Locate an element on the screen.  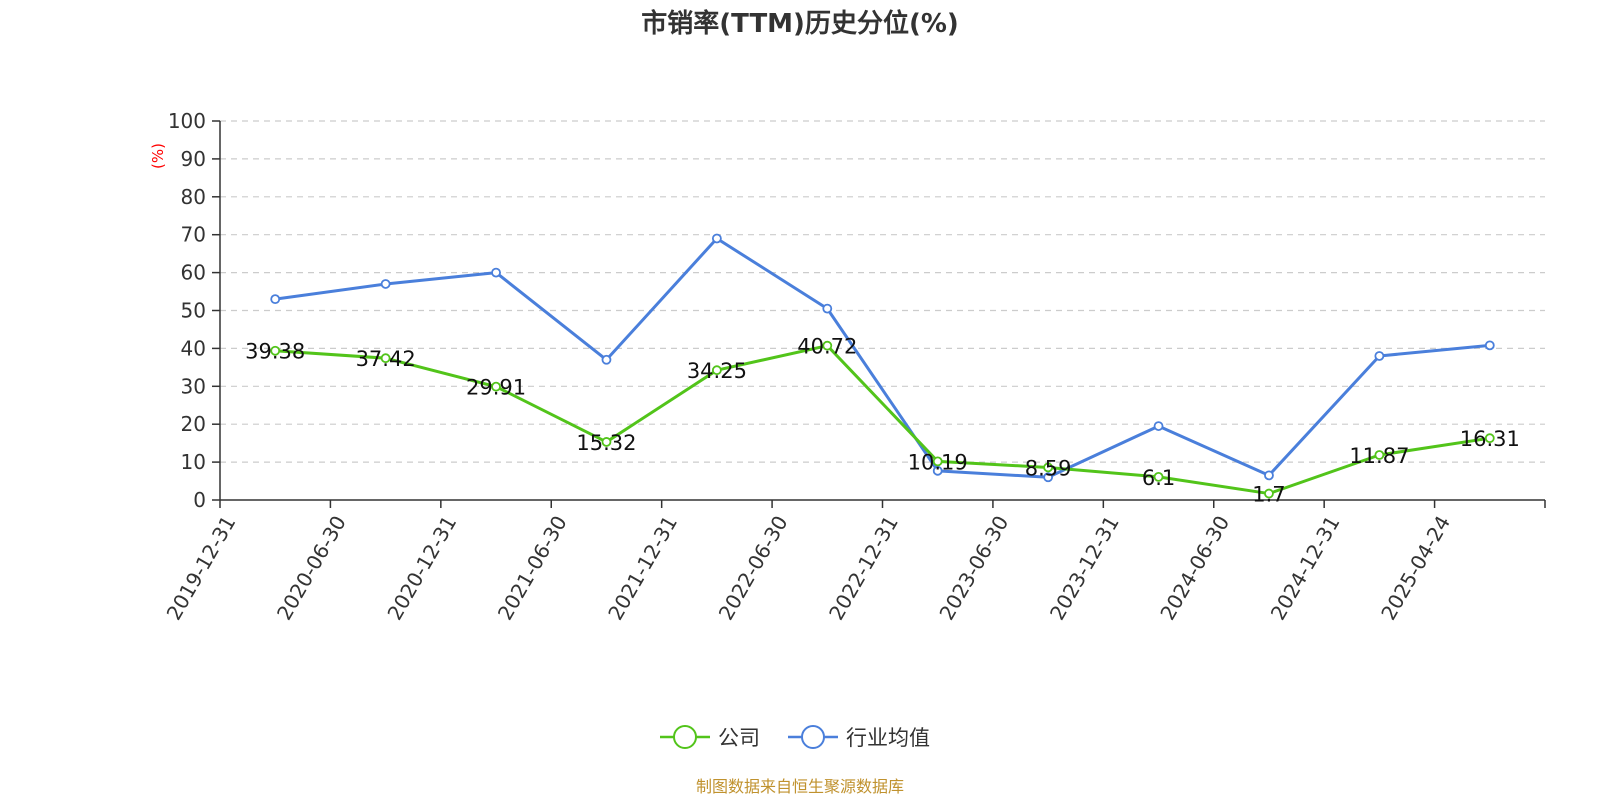
source-note: 制图数据来自恒生聚源数据库 is located at coordinates (800, 786).